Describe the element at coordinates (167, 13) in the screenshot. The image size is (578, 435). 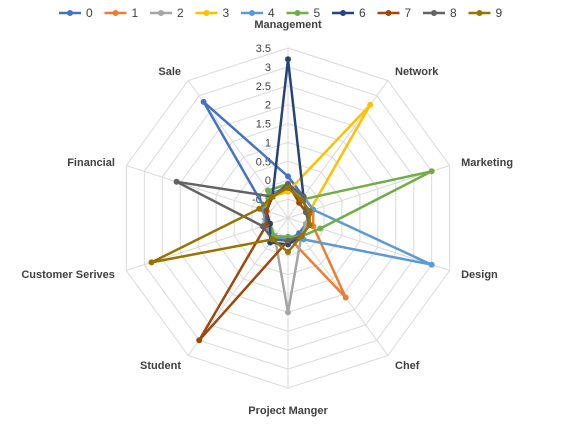
I see `legend-entry: 2` at that location.